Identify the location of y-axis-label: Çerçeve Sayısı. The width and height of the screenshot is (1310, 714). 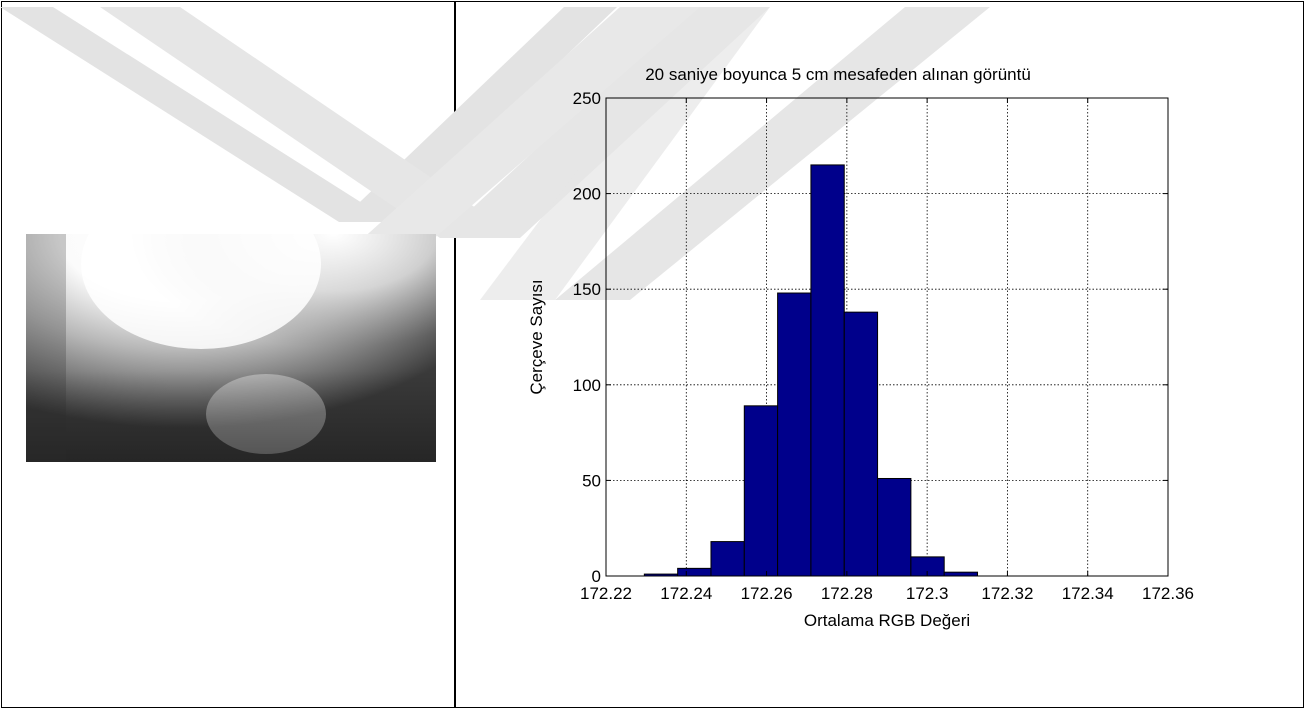
(536, 336).